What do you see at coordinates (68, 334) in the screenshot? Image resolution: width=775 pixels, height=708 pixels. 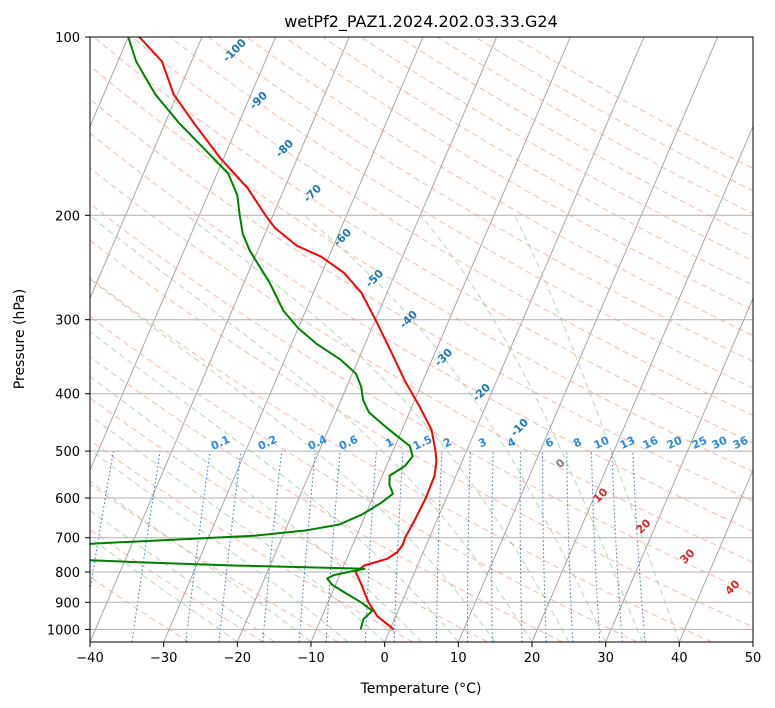 I see `y-axis: 100 200 300 400 500 600 700 800 900 1000` at bounding box center [68, 334].